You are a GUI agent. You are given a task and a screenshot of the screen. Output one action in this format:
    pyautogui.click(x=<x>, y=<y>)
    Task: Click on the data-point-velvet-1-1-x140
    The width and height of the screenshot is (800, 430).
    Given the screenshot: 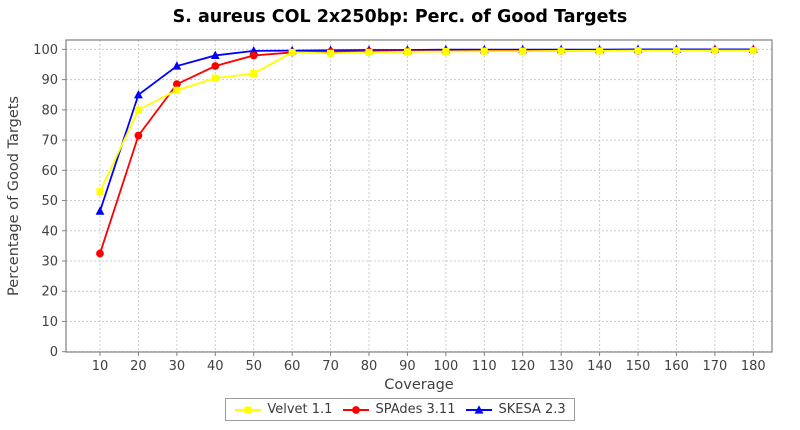 What is the action you would take?
    pyautogui.click(x=600, y=51)
    